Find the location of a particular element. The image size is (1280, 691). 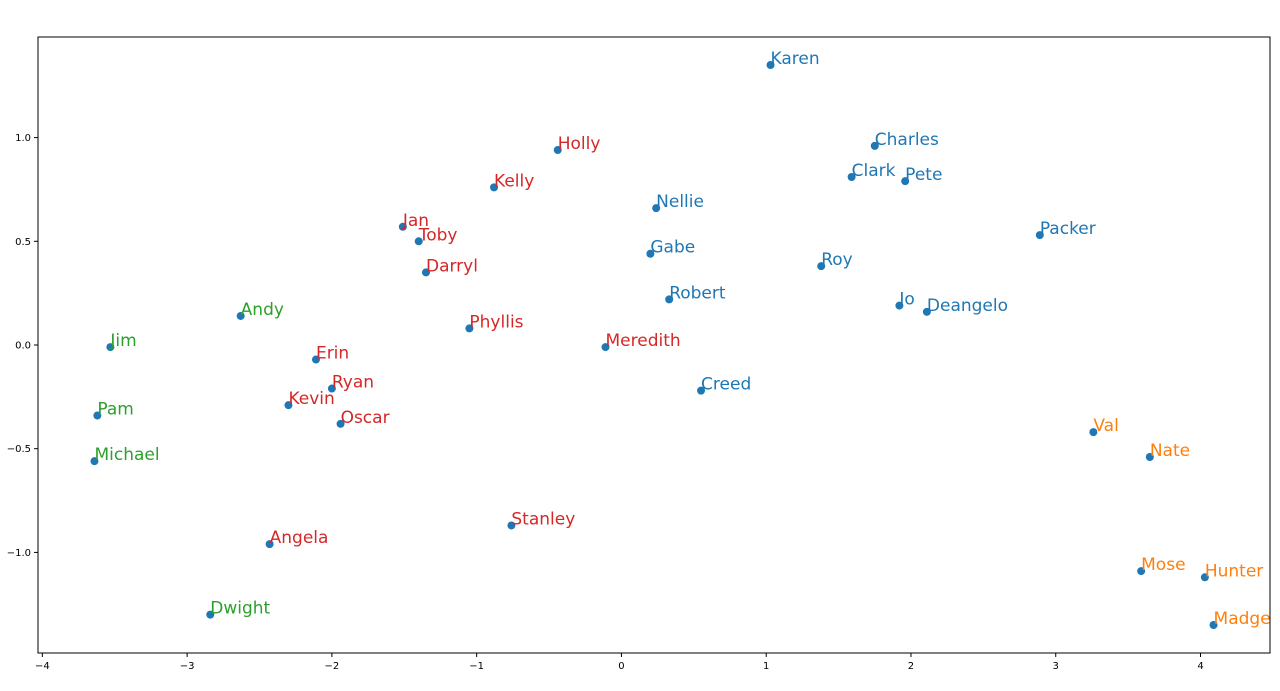

point-label: Clark is located at coordinates (874, 171).